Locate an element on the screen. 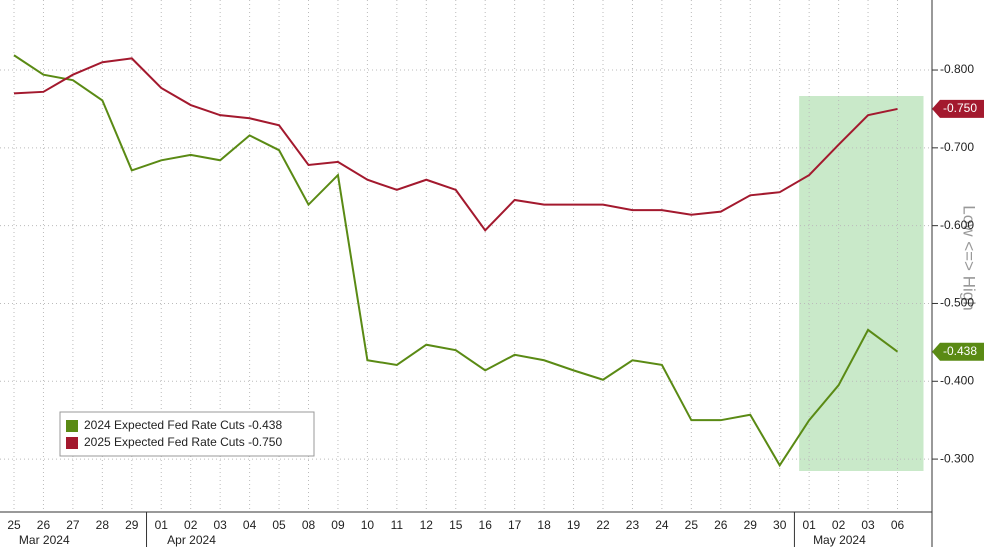 The width and height of the screenshot is (984, 547). x-tick-label: 22 is located at coordinates (603, 525).